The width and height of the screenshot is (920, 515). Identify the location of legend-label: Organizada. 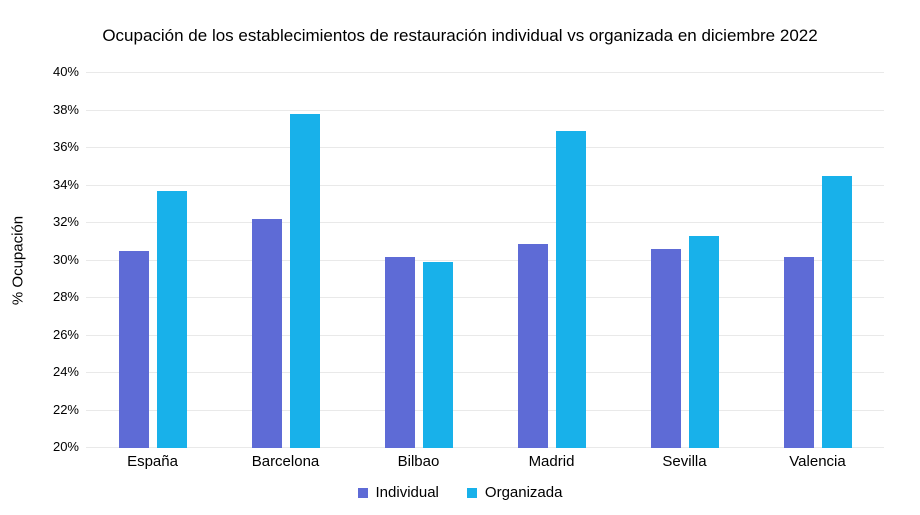
(523, 492).